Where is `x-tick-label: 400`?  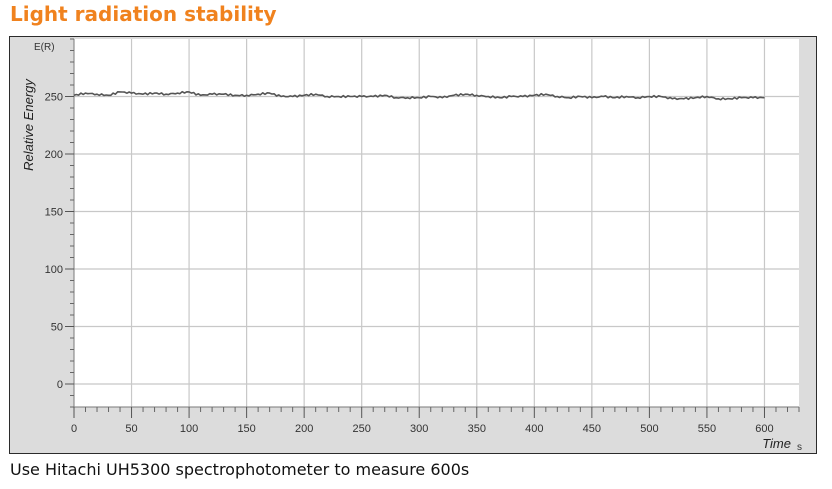 x-tick-label: 400 is located at coordinates (534, 429).